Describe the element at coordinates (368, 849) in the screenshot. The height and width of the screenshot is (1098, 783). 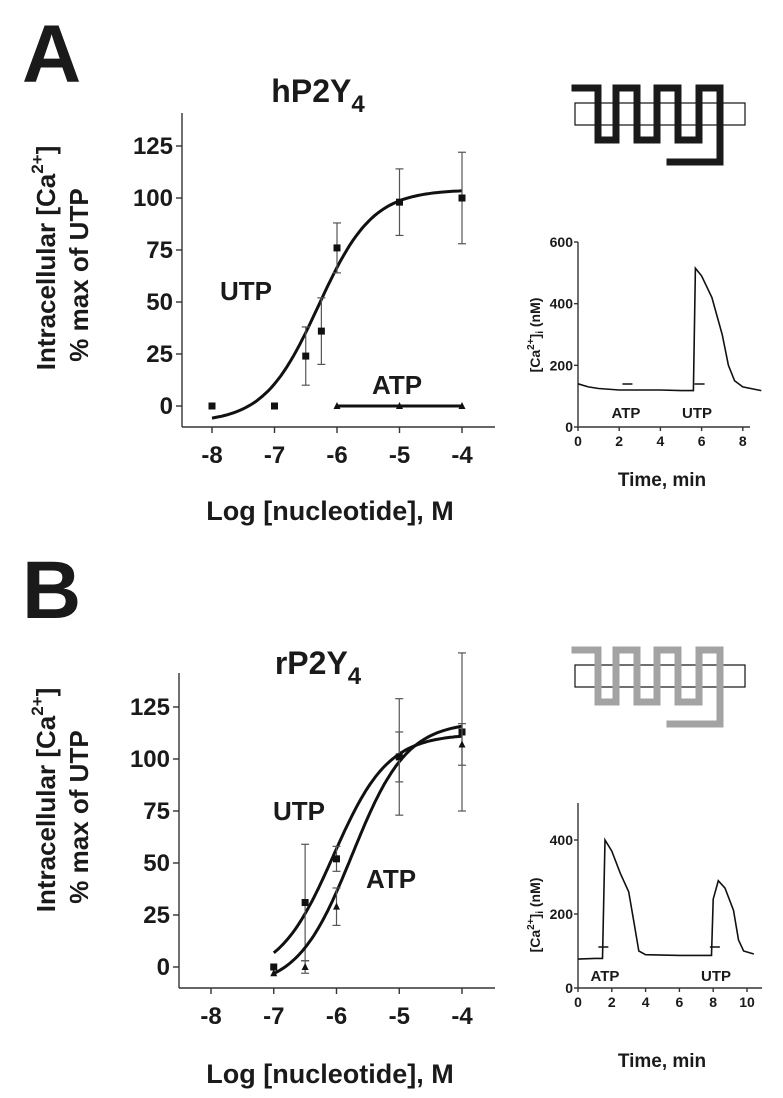
I see `fit-curve-atp` at that location.